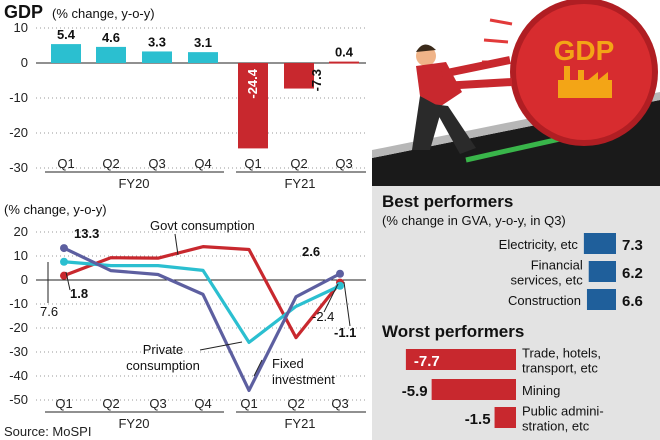 This screenshot has width=660, height=440. What do you see at coordinates (202, 225) in the screenshot?
I see `series-label: Govt consumption` at bounding box center [202, 225].